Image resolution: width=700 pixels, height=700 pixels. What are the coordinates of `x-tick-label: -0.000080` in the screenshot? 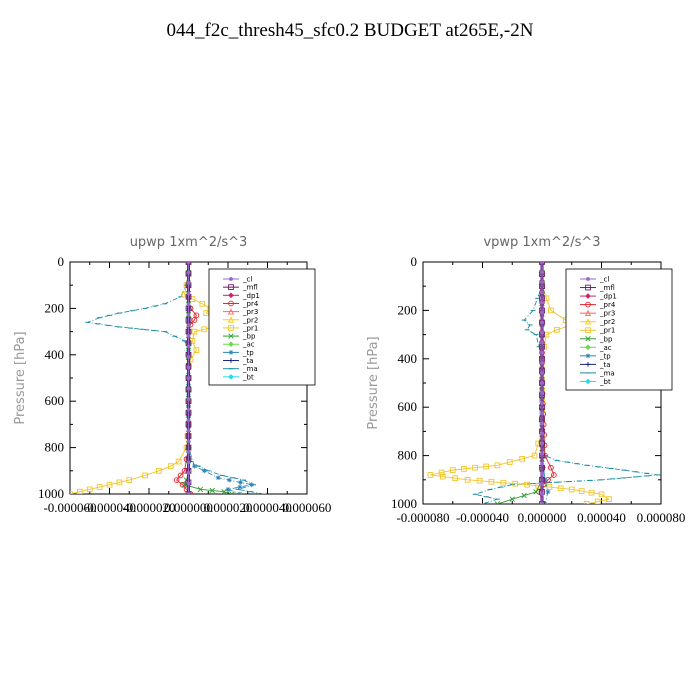 It's located at (422, 517).